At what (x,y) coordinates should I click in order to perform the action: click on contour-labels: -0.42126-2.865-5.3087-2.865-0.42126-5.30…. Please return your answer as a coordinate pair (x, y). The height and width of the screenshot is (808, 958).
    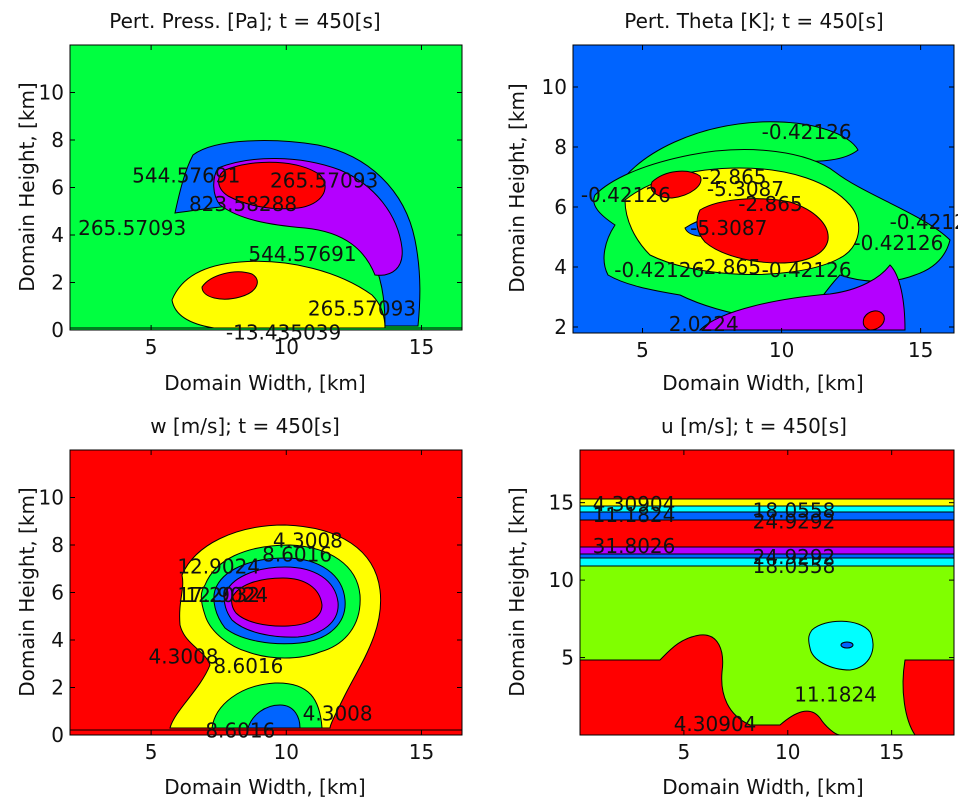
    Looking at the image, I should click on (769, 228).